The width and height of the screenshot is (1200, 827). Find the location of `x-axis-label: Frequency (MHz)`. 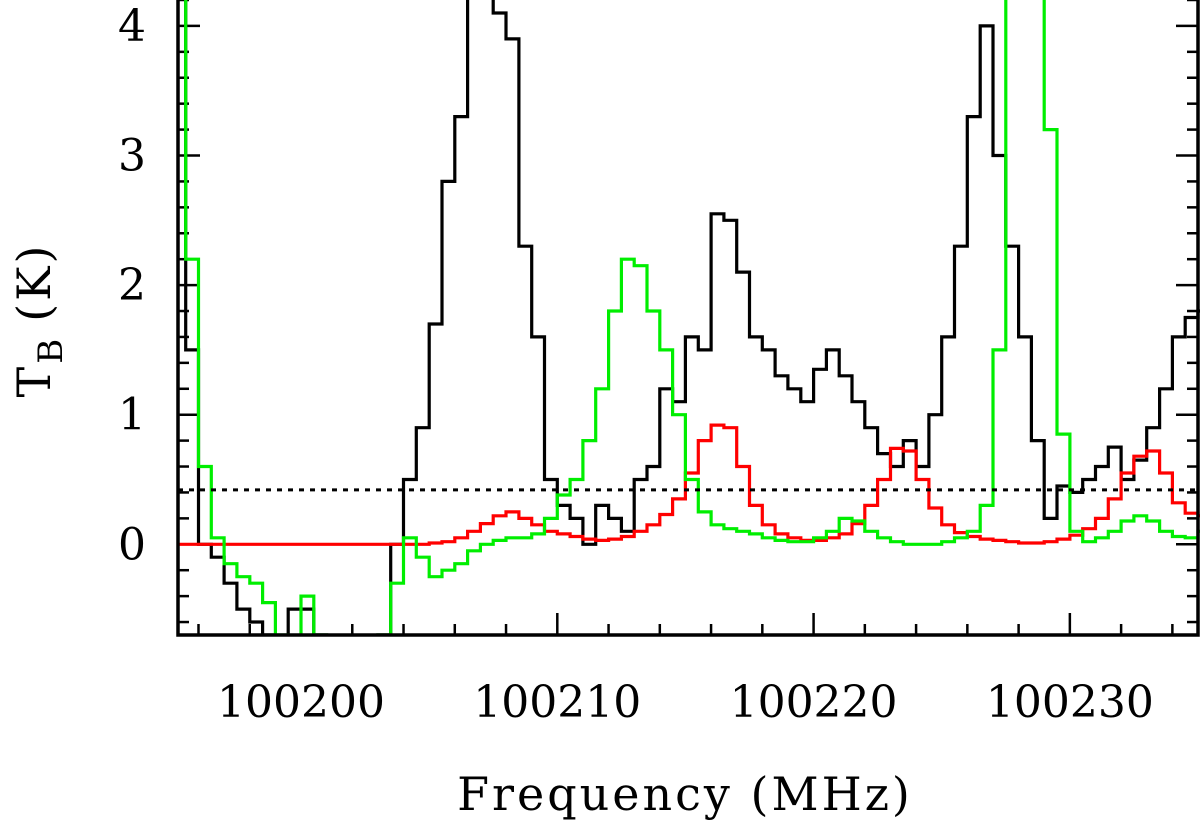

x-axis-label: Frequency (MHz) is located at coordinates (685, 794).